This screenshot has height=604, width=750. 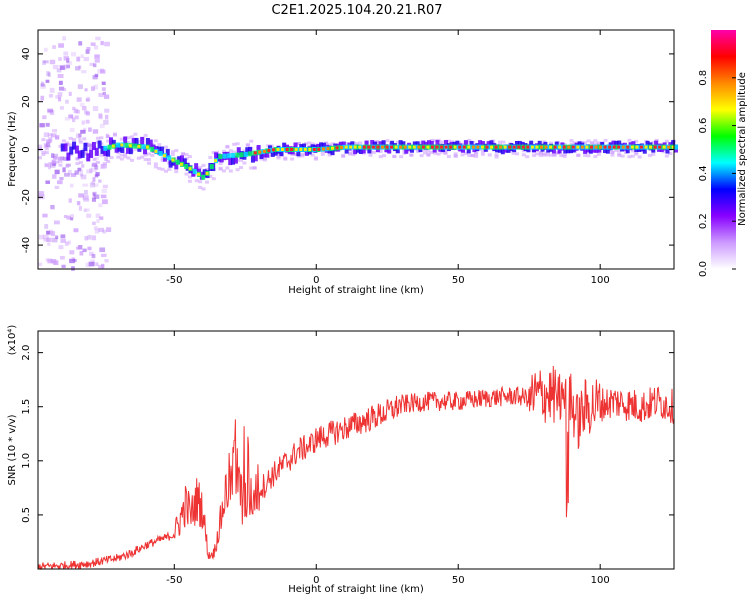 What do you see at coordinates (703, 173) in the screenshot?
I see `colorbar-tick-label: 0.4` at bounding box center [703, 173].